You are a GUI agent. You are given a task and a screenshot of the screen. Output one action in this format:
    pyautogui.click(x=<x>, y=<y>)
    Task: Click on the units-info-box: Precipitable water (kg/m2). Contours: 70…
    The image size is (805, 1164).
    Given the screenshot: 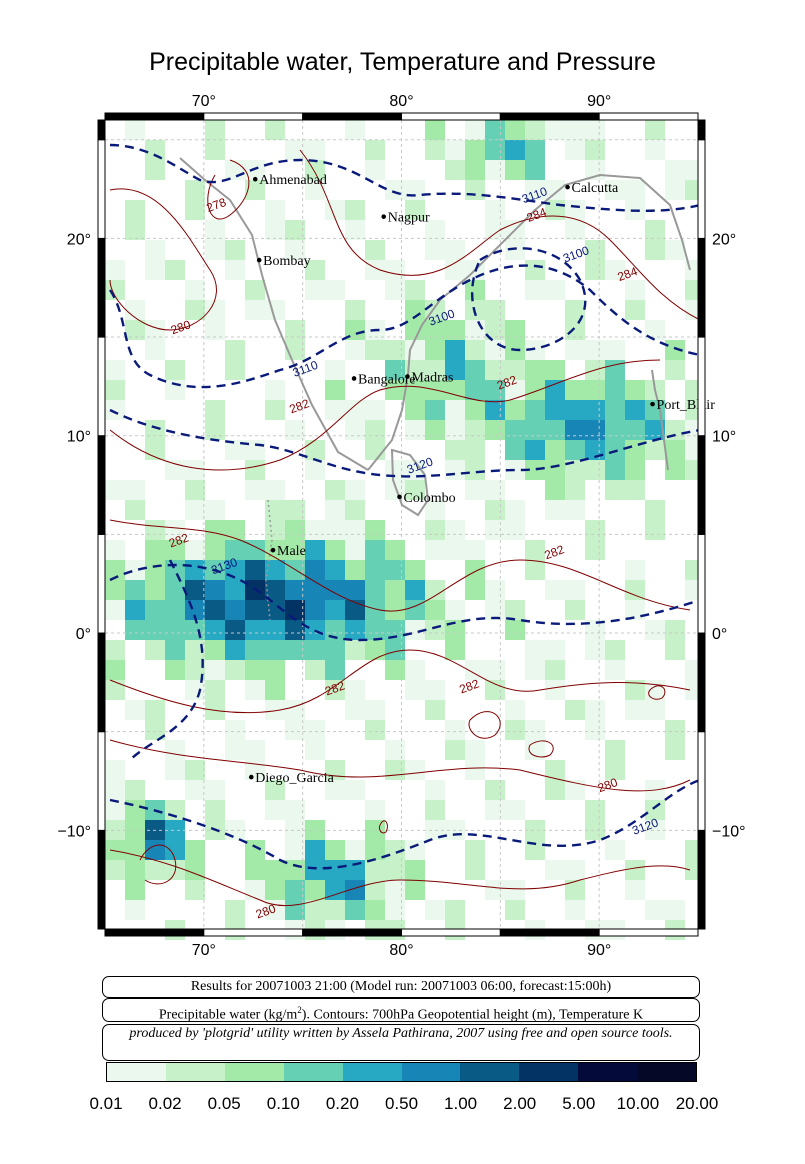 What is the action you would take?
    pyautogui.click(x=401, y=1010)
    